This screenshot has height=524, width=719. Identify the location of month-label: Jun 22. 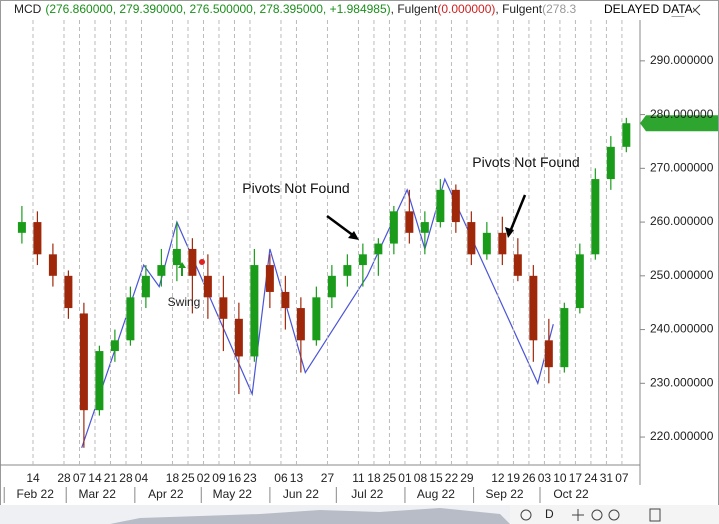
(301, 494).